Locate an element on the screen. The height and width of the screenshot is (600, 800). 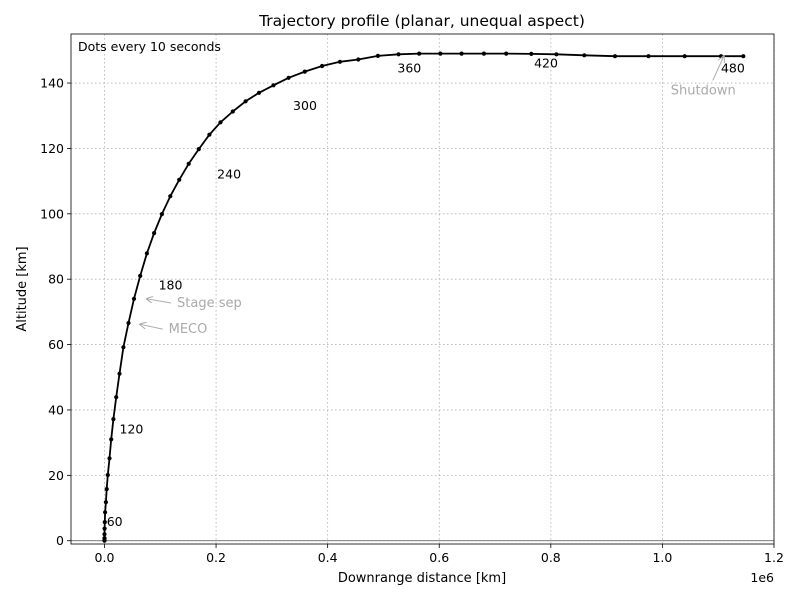
x-tick-label: 0.8 is located at coordinates (551, 557).